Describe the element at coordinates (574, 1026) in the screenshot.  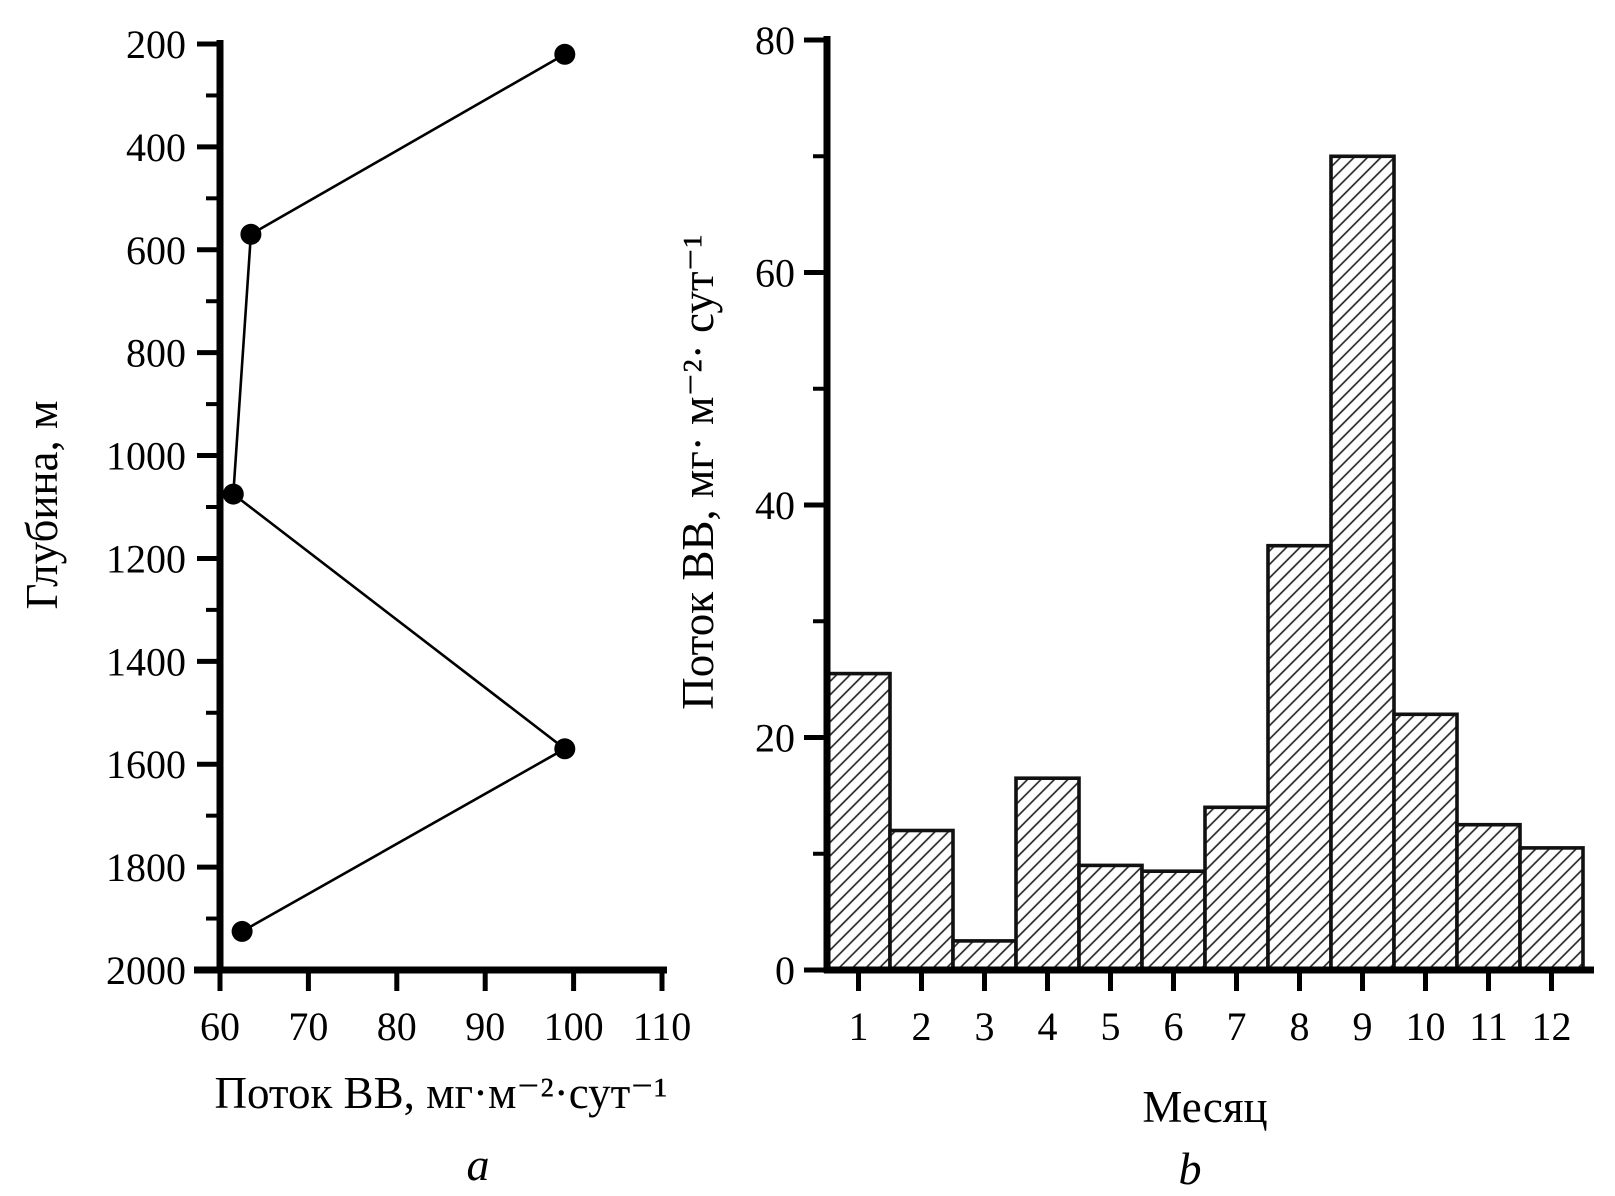
I see `x-tick-label: 100` at that location.